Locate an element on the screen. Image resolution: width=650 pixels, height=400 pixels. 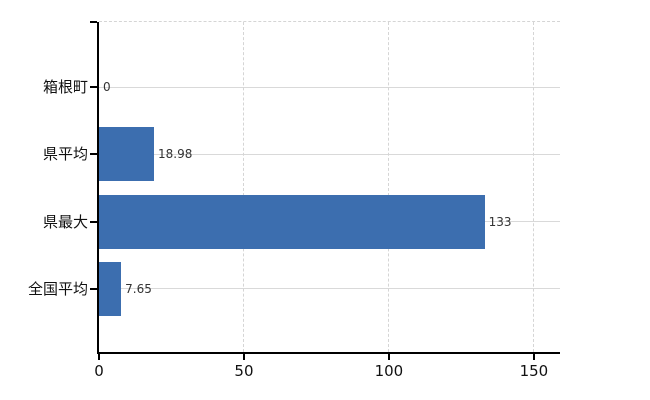
category-label: 県最大 is located at coordinates (65, 221).